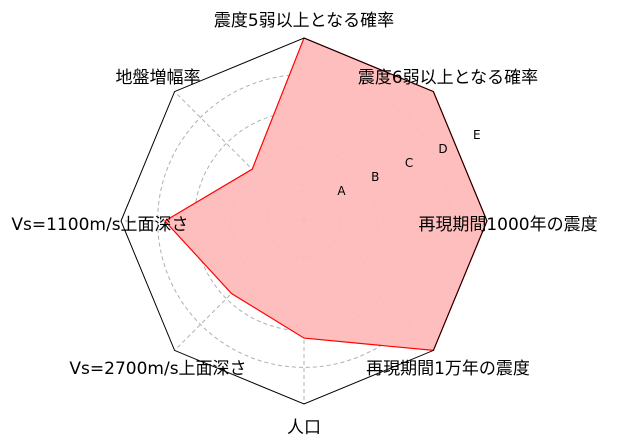 The height and width of the screenshot is (446, 618). I want to click on axis-label-8: 地盤増幅率, so click(158, 78).